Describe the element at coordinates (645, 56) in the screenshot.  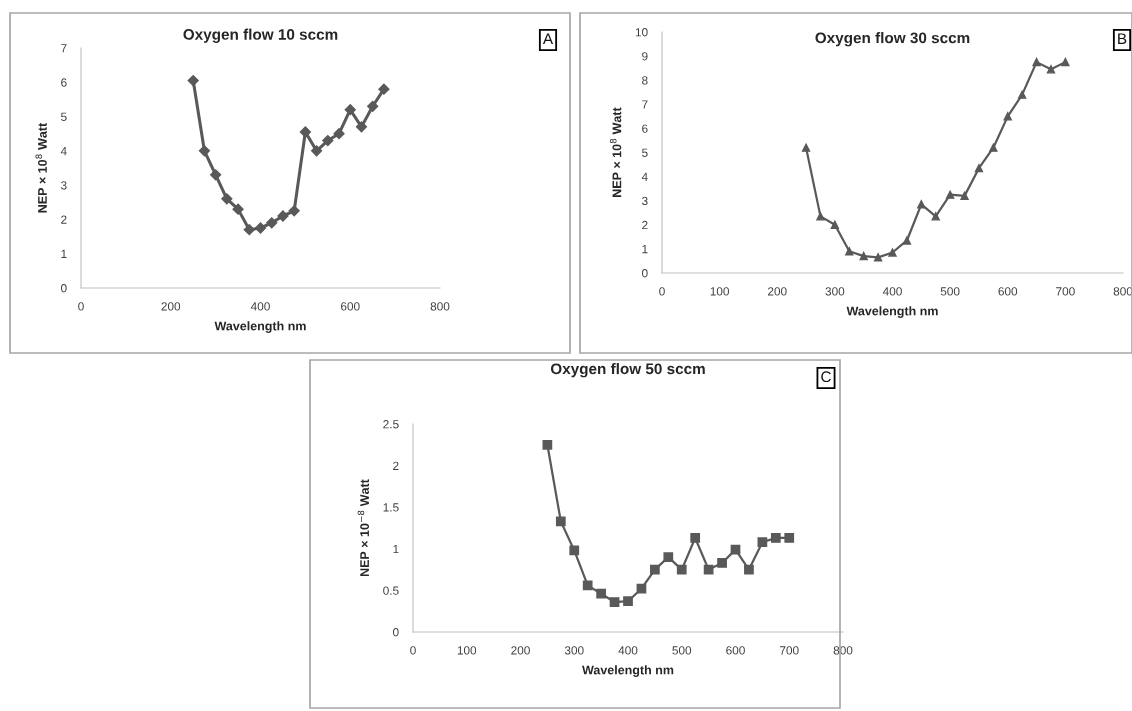
I see `y-tick-label: 9` at that location.